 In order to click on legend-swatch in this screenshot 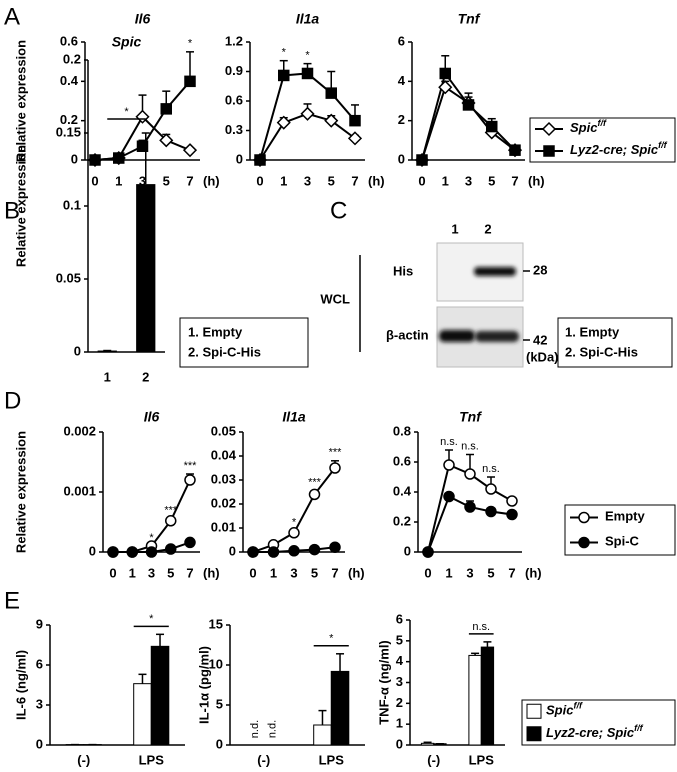, I will do `click(534, 711)`.